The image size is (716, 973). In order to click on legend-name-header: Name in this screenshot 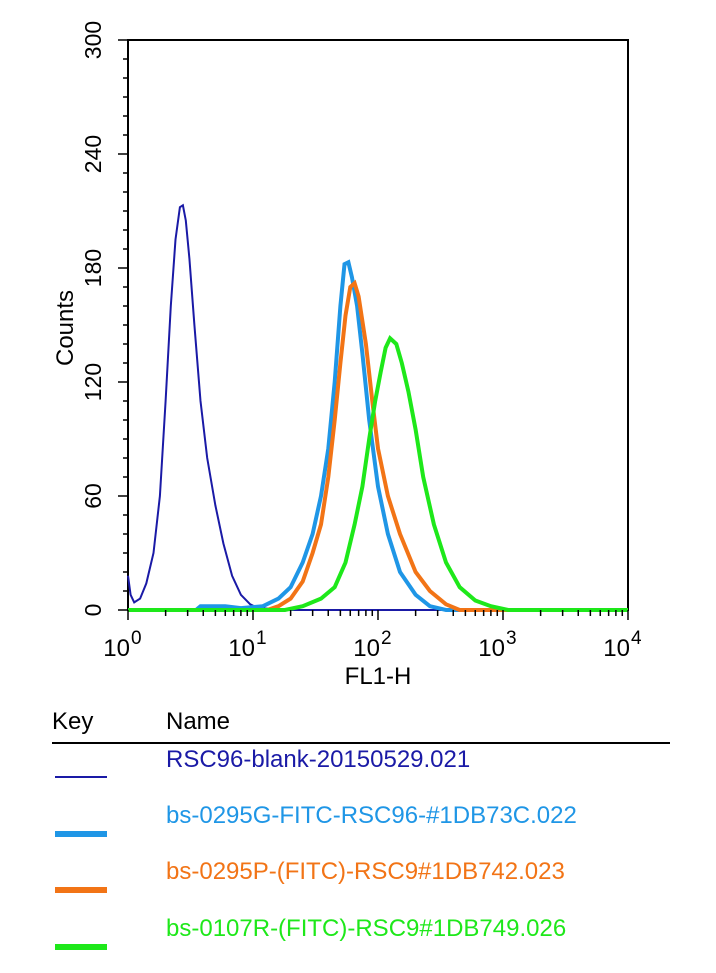, I will do `click(198, 721)`.